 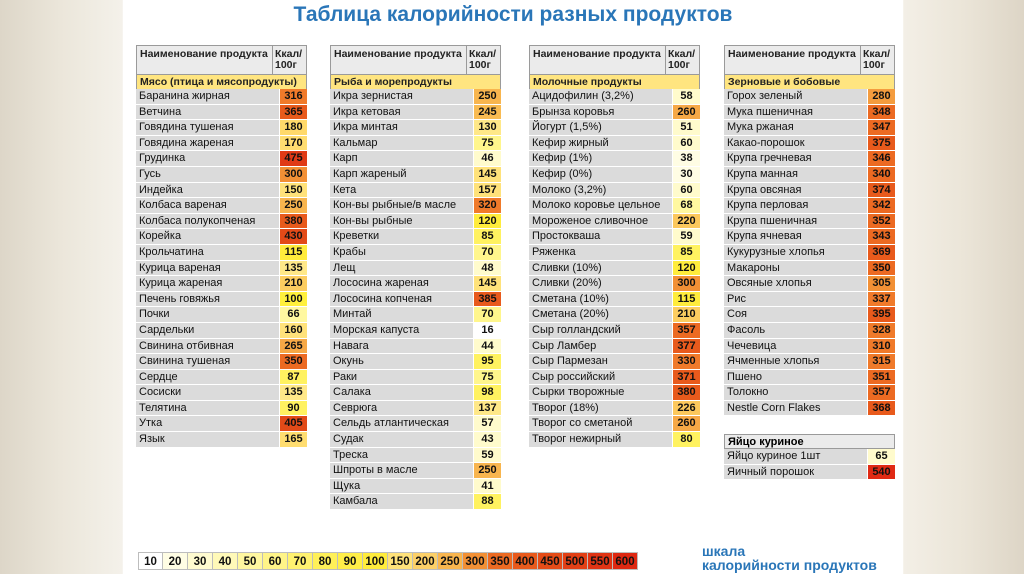 I want to click on table-row: Курица вареная 135, so click(x=221, y=268).